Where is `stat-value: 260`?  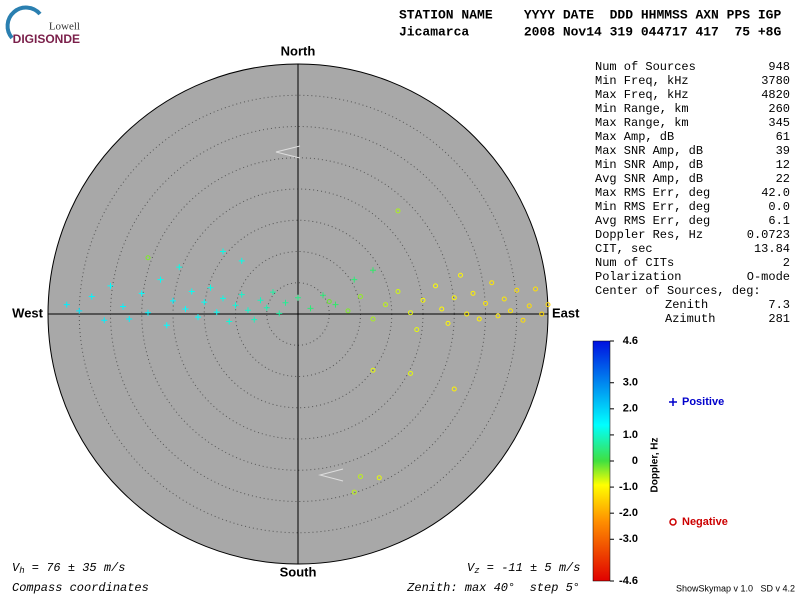 stat-value: 260 is located at coordinates (779, 109).